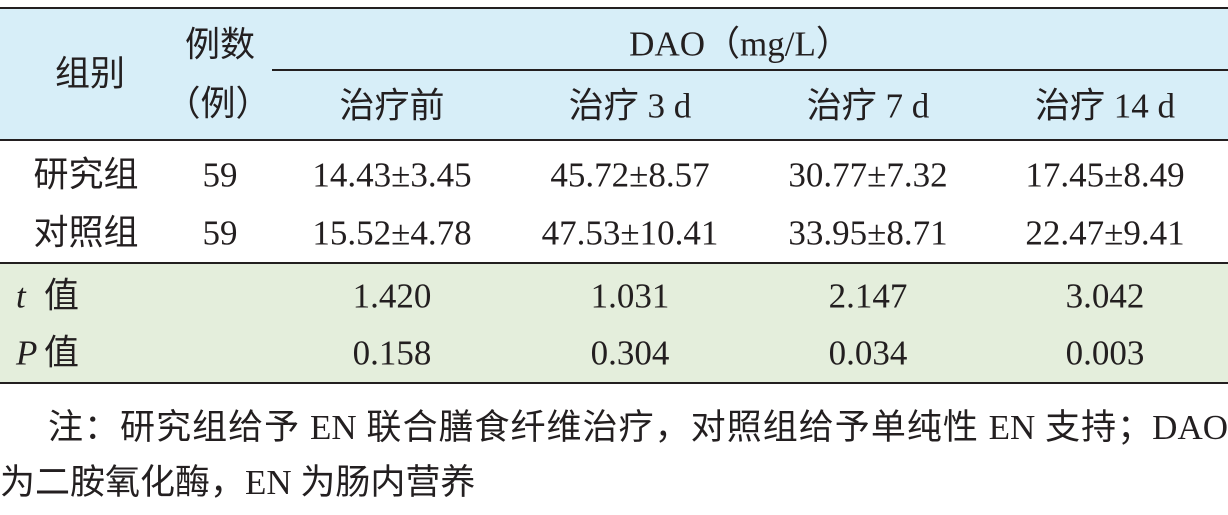 The image size is (1228, 515). I want to click on header-group: 组别, so click(90, 74).